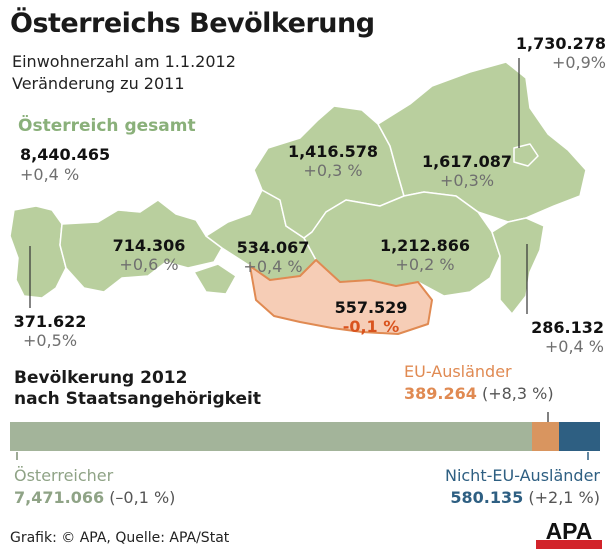 This screenshot has width=610, height=555. I want to click on state-change: +0,5%, so click(50, 340).